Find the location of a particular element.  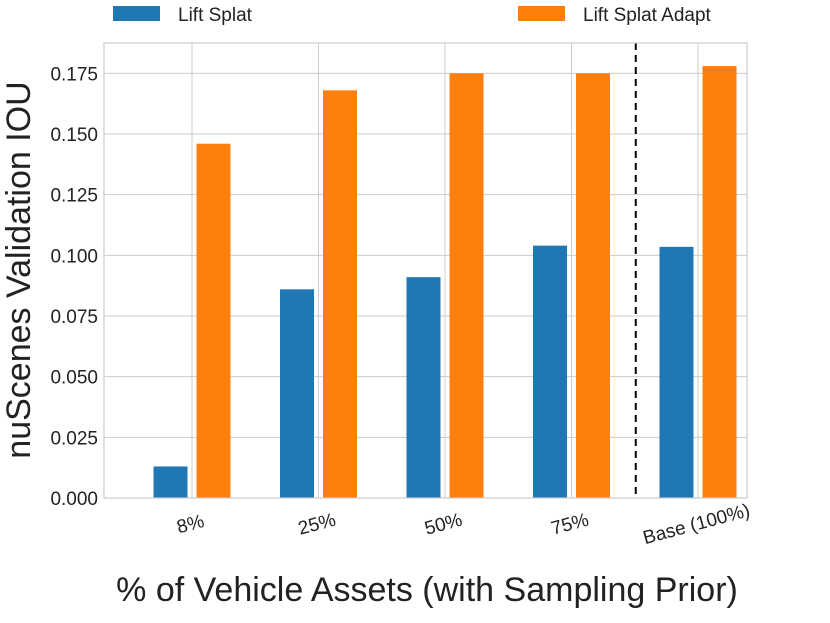

y-tick-label: 0.125 is located at coordinates (74, 196).